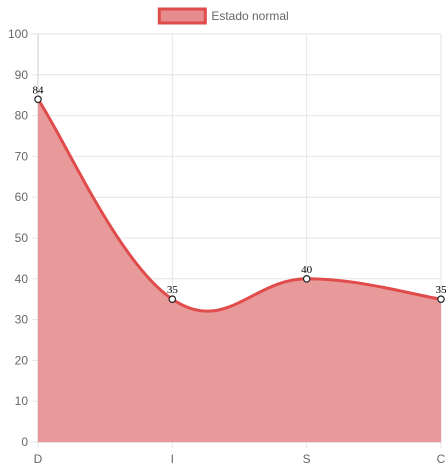 This screenshot has height=471, width=448. I want to click on y-tick-label: 20, so click(22, 360).